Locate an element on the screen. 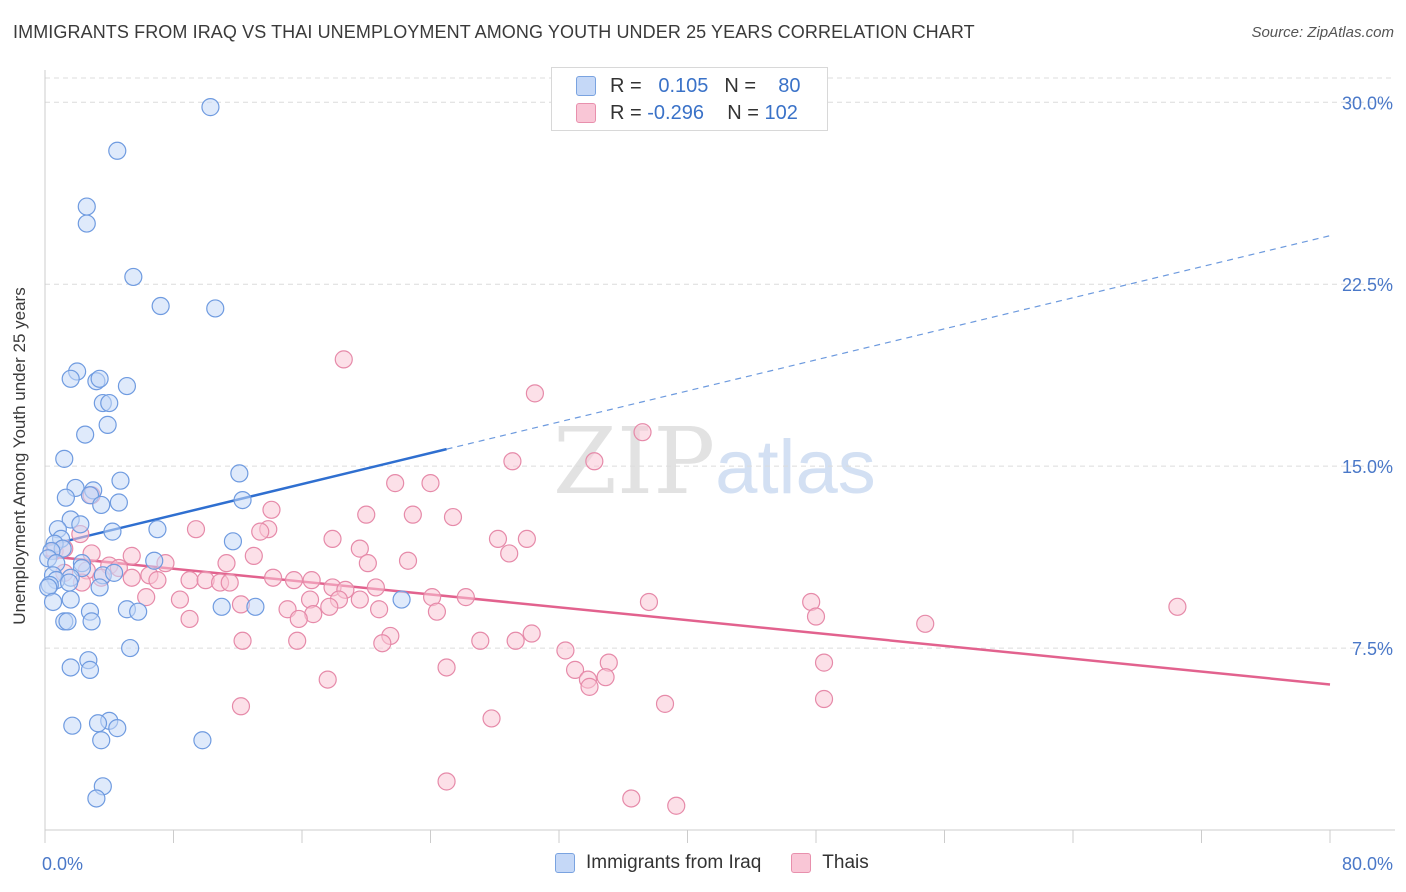 The image size is (1406, 892). y-axis-label: Unemployment Among Youth under 25 years is located at coordinates (19, 456).